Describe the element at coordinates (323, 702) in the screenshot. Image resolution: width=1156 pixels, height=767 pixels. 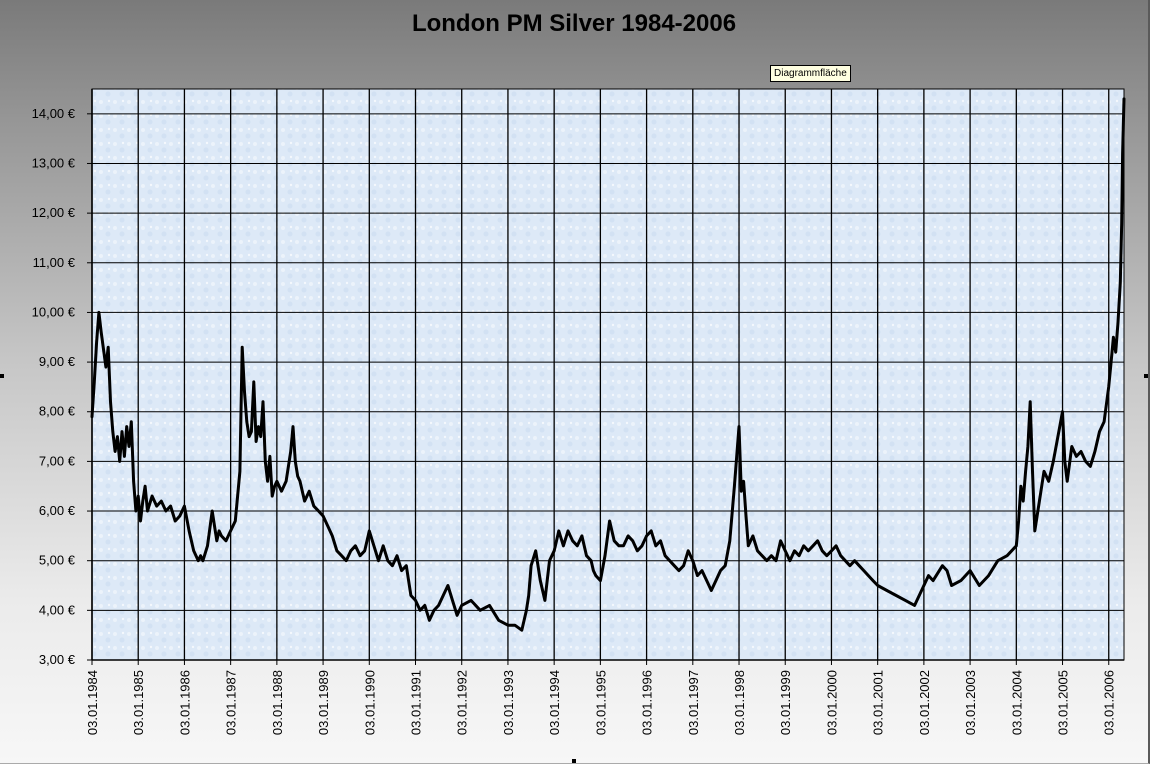
I see `x-tick-label: 03.01.1989` at that location.